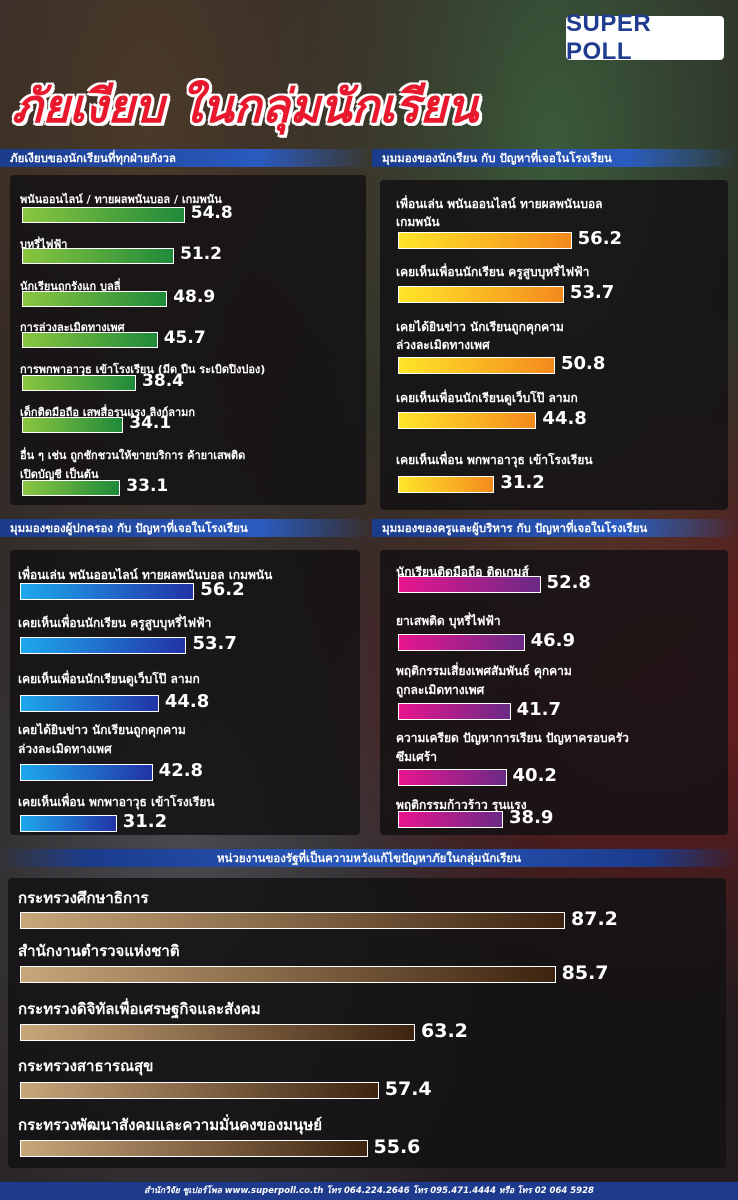 Image resolution: width=738 pixels, height=1200 pixels. I want to click on category-label: พฤติกรรมเสี่ยงเพศสัมพันธ์ คุกคาม, so click(484, 671).